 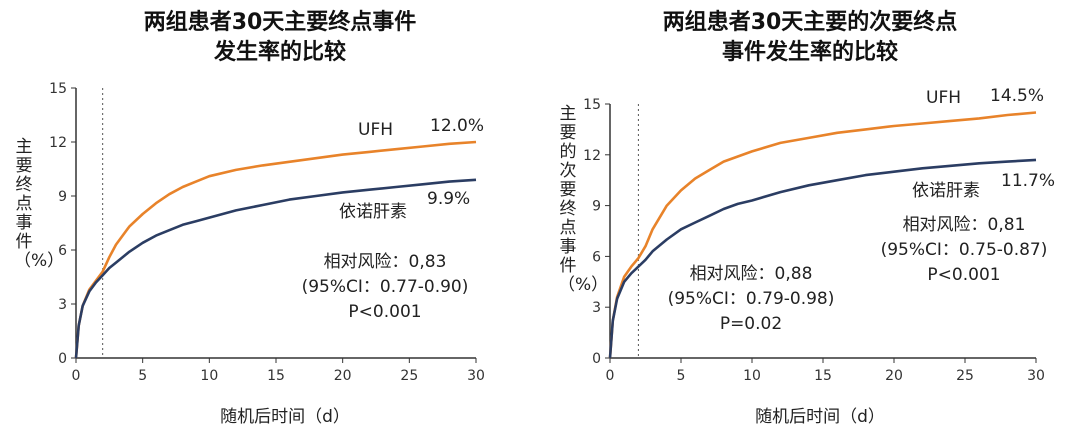 I want to click on stats-relative-risk: 相对风险：0,88, so click(x=751, y=274).